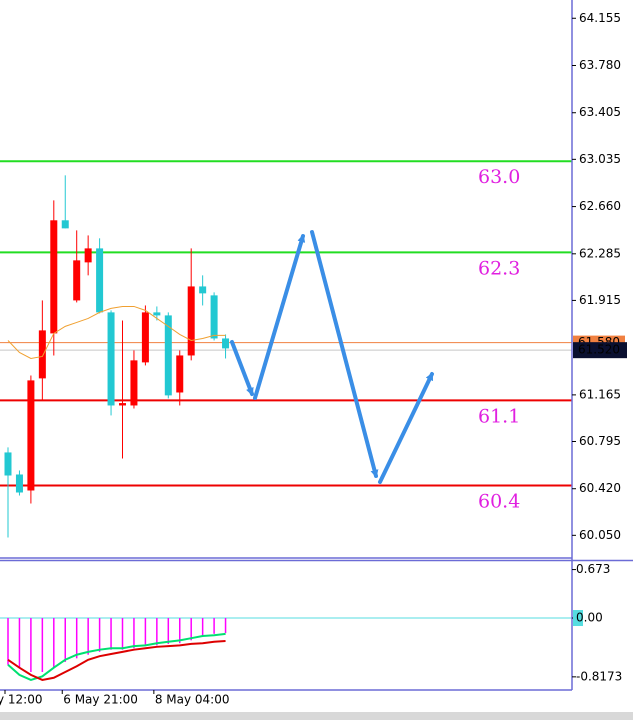  Describe the element at coordinates (499, 416) in the screenshot. I see `level-label: 61.1` at that location.